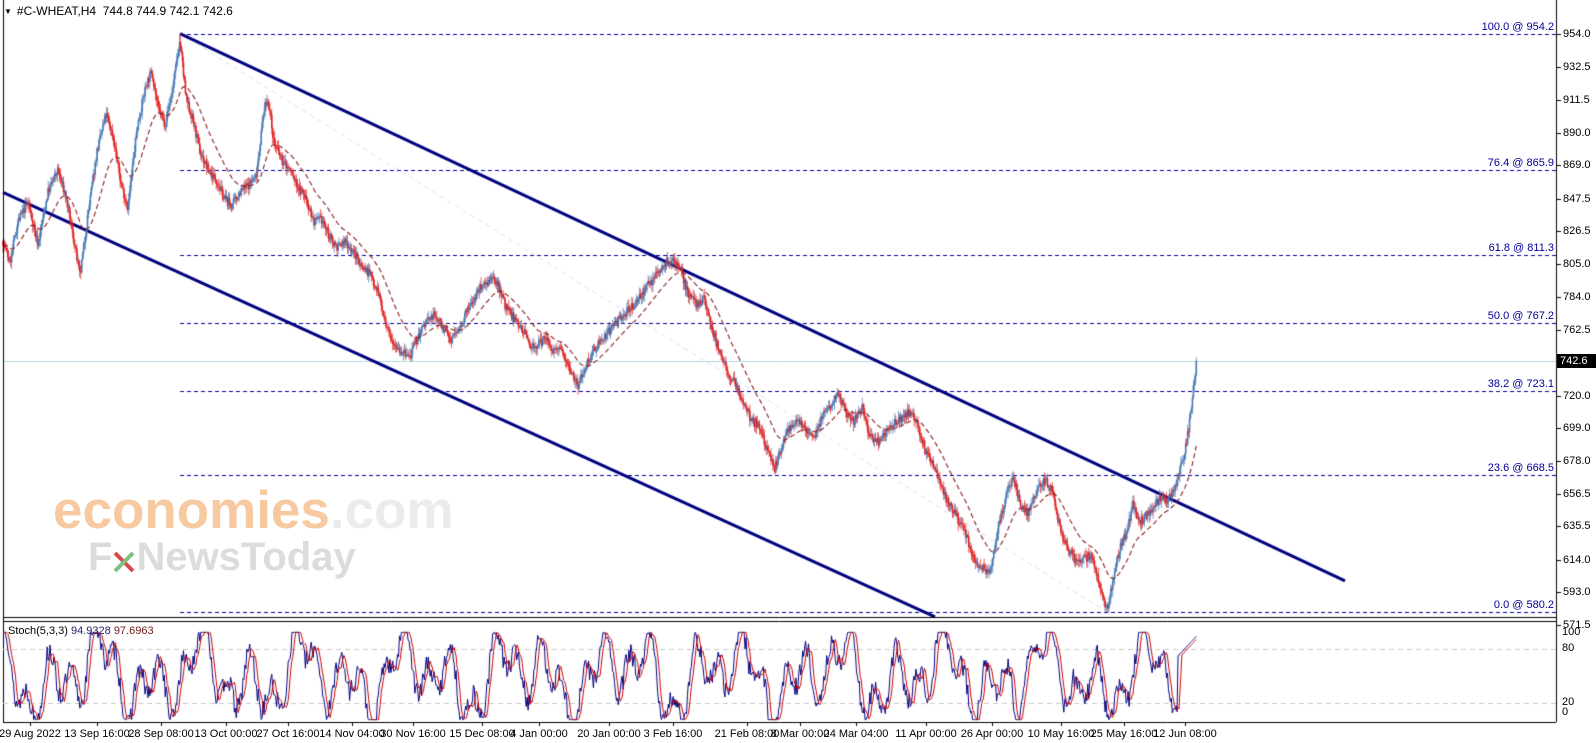  I want to click on time-axis-label: 29 Aug 2022, so click(30, 734).